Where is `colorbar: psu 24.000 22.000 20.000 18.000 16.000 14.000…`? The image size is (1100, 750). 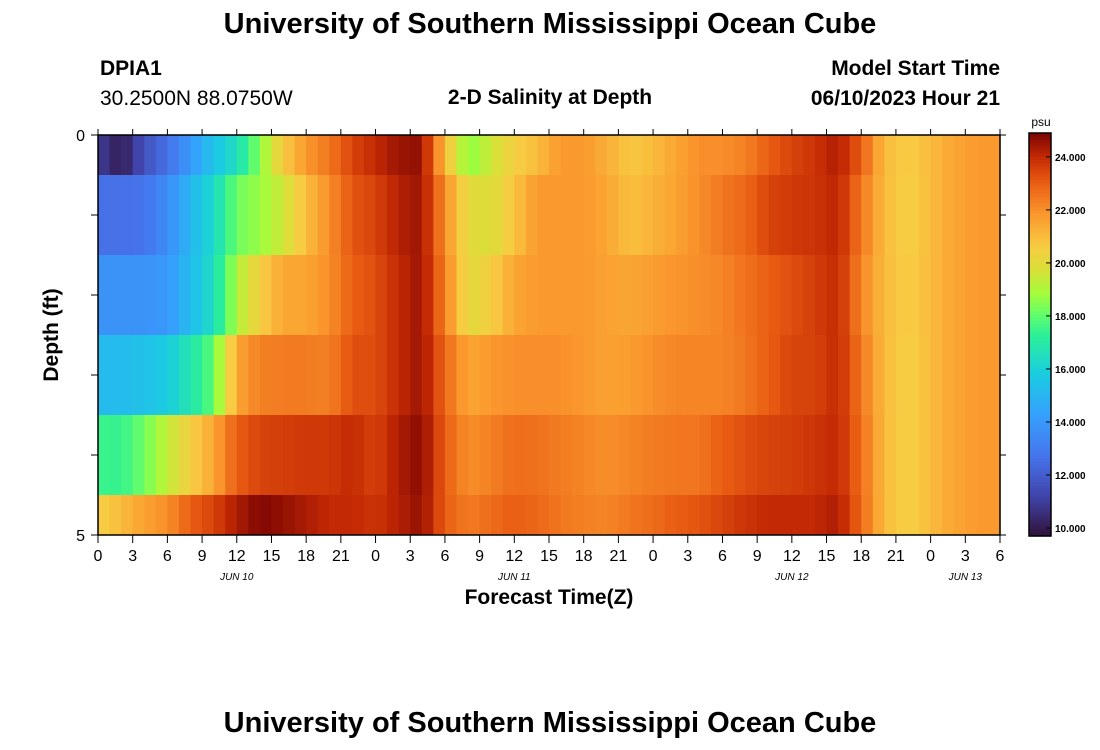 colorbar: psu 24.000 22.000 20.000 18.000 16.000 14.000… is located at coordinates (1057, 326).